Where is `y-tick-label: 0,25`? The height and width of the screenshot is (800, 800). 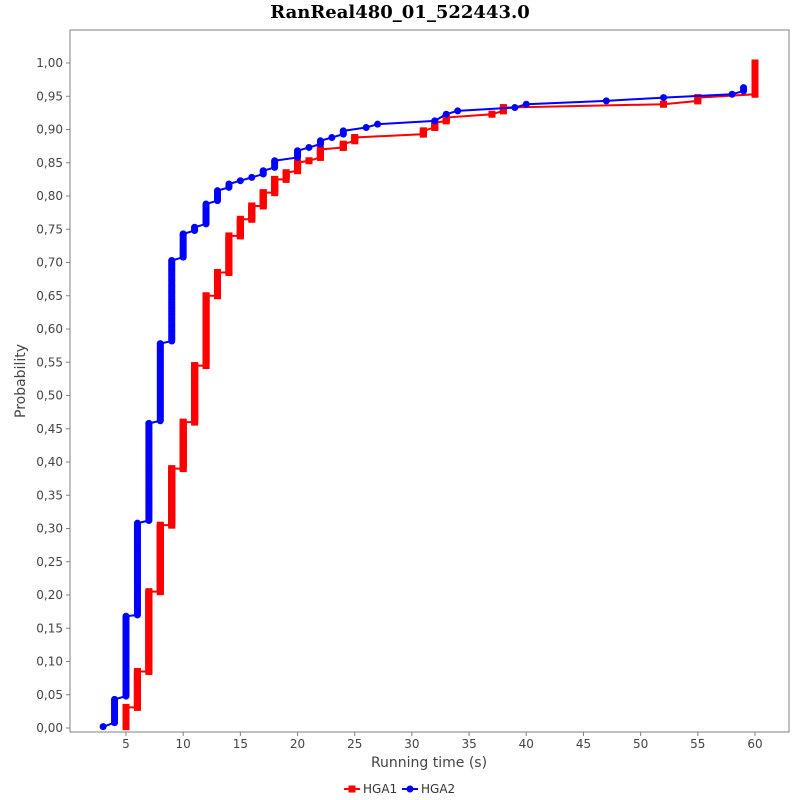 y-tick-label: 0,25 is located at coordinates (49, 562).